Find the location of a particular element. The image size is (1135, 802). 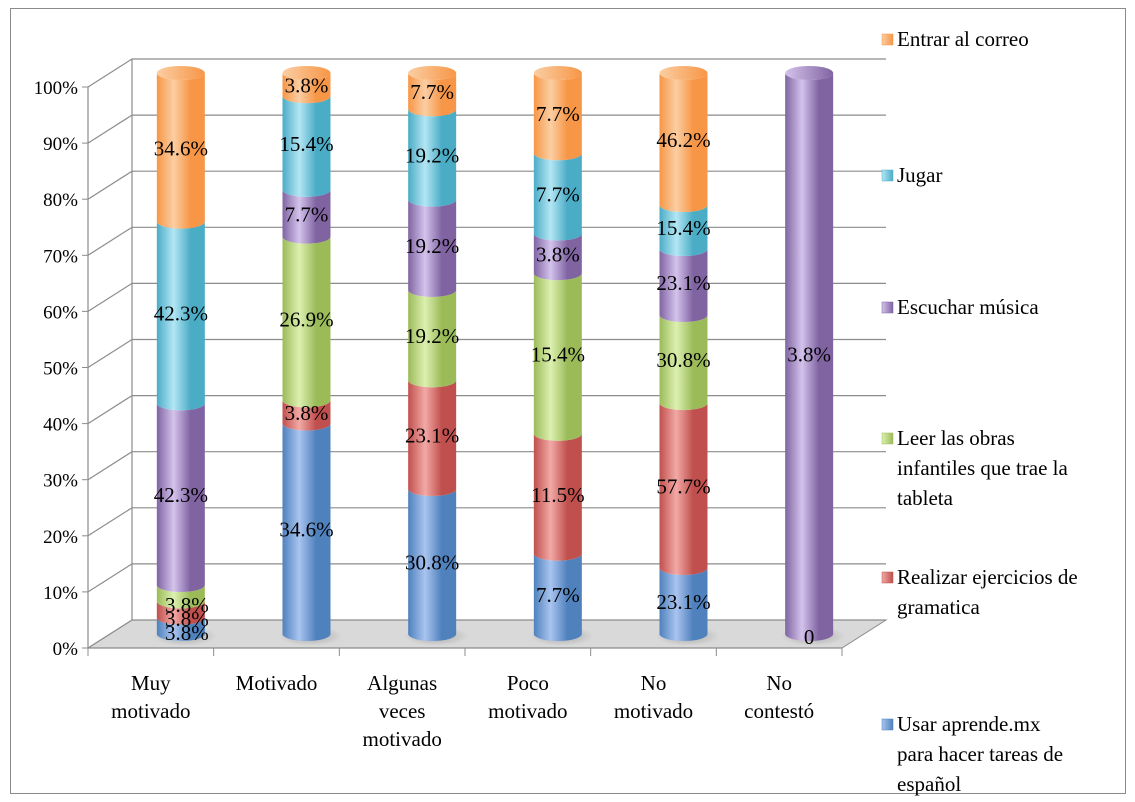

data-label: 26.9% is located at coordinates (306, 320).